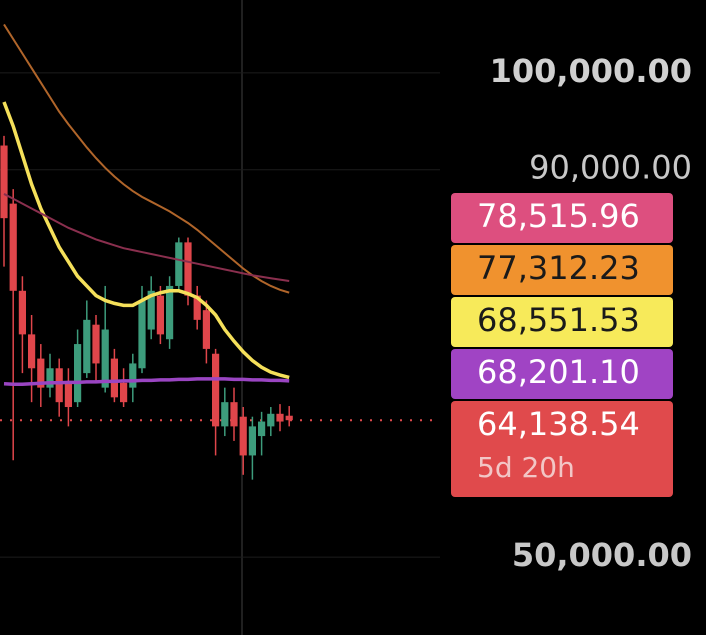 The width and height of the screenshot is (706, 635). What do you see at coordinates (558, 372) in the screenshot?
I see `price-tag-label: 68,201.10` at bounding box center [558, 372].